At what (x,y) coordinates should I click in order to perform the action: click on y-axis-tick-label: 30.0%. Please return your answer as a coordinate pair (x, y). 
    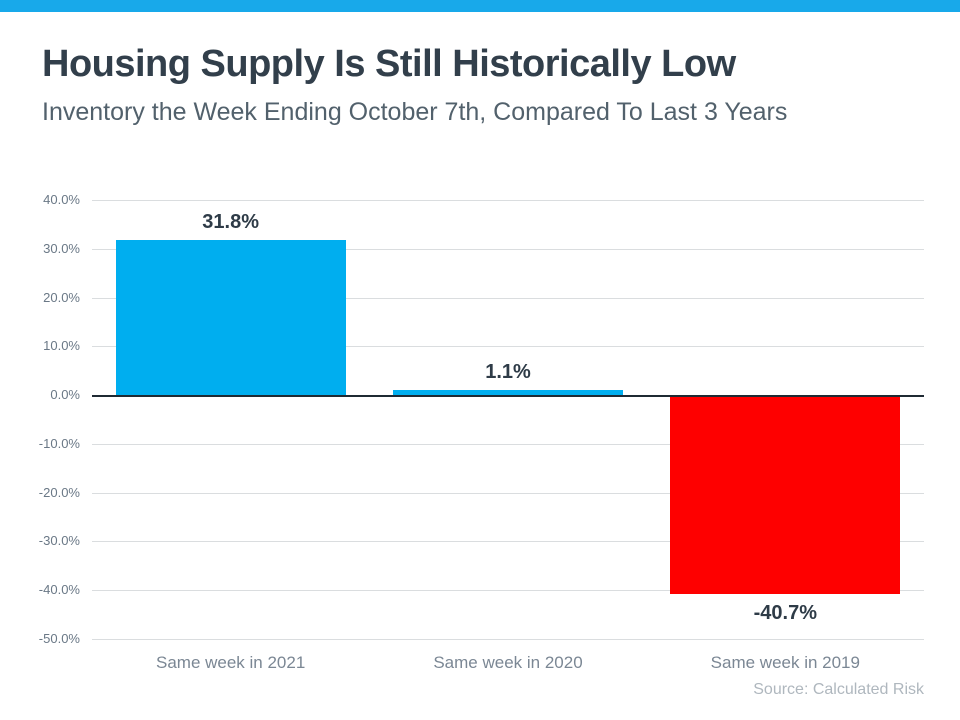
    Looking at the image, I should click on (61, 248).